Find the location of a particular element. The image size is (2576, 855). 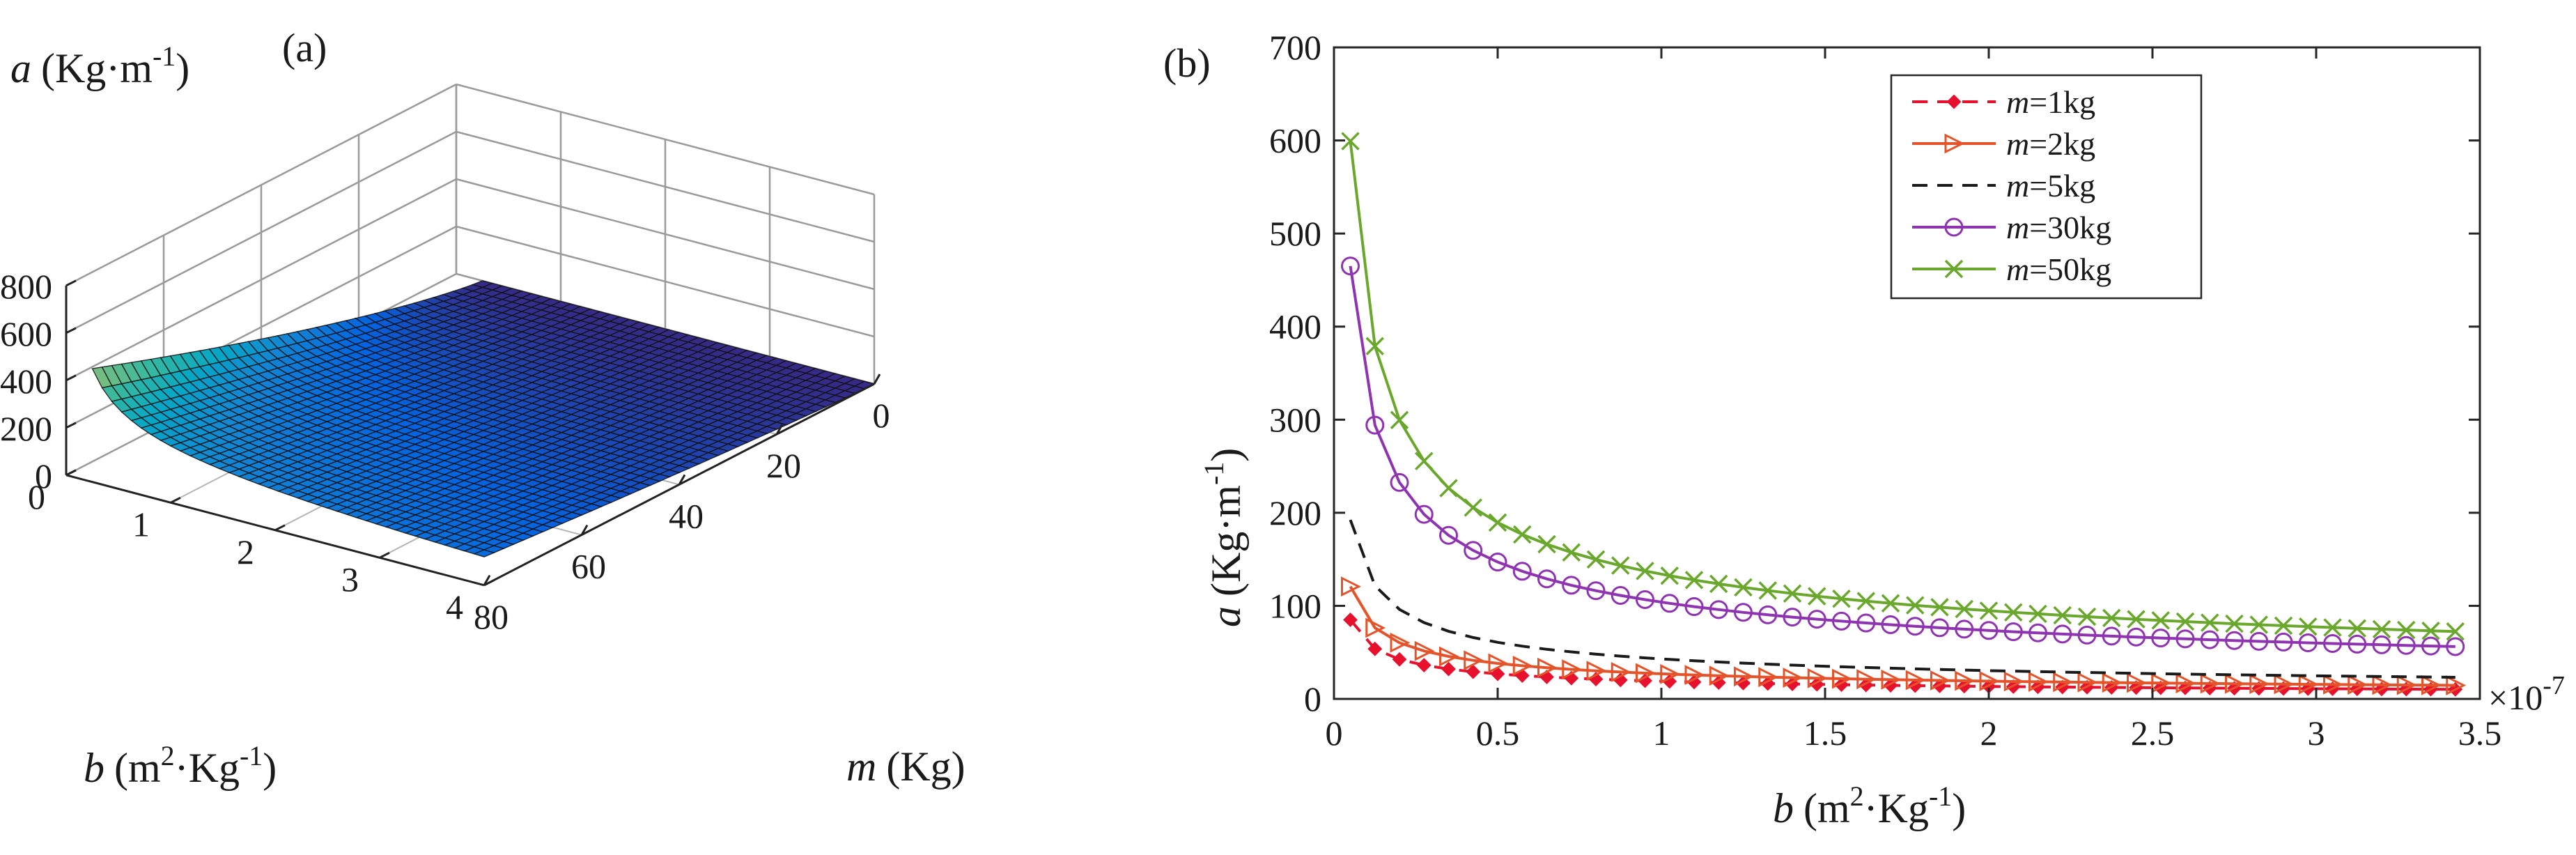

y-tick-label: 700 is located at coordinates (1295, 48).